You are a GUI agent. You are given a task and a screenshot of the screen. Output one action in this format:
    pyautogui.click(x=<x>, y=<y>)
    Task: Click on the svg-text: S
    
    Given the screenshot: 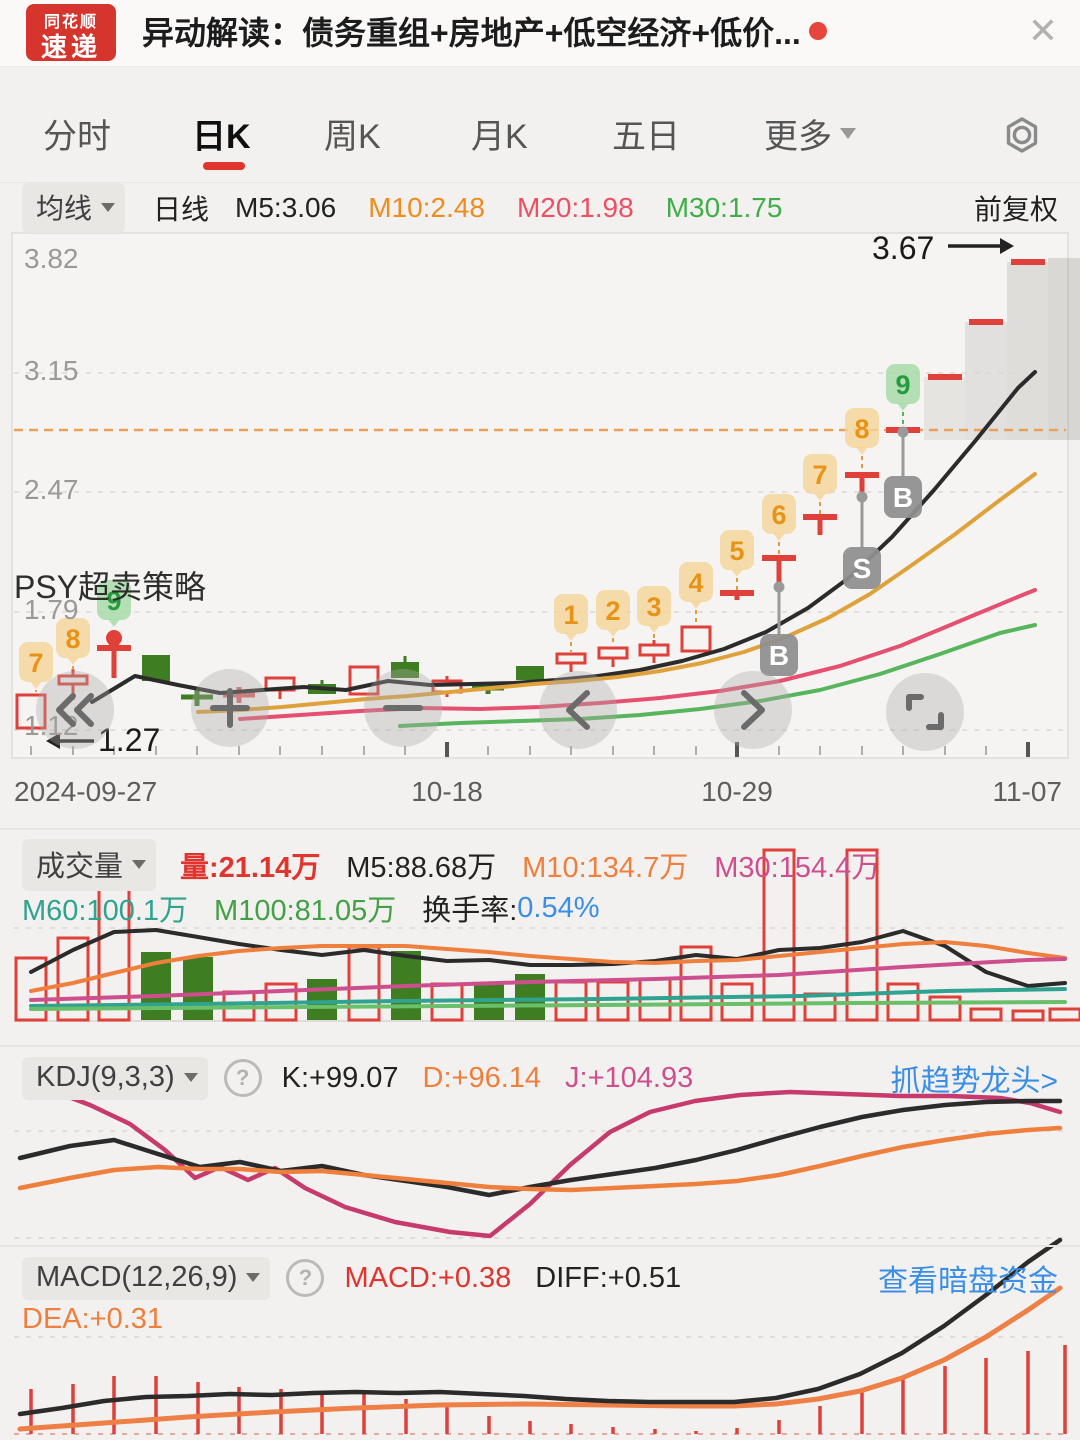 What is the action you would take?
    pyautogui.click(x=862, y=568)
    